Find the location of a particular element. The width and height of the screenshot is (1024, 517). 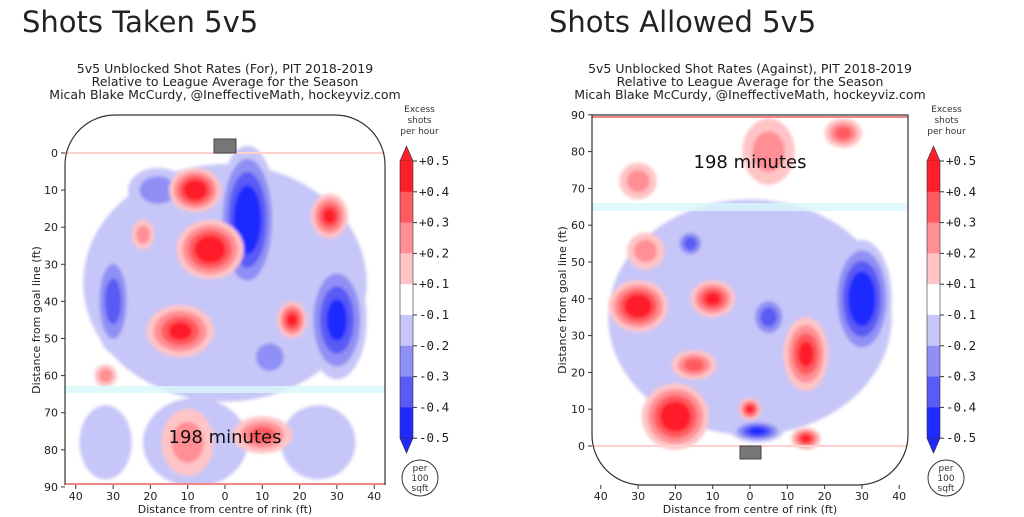

x-axis-label: Distance from centre of rink (ft) is located at coordinates (750, 509).